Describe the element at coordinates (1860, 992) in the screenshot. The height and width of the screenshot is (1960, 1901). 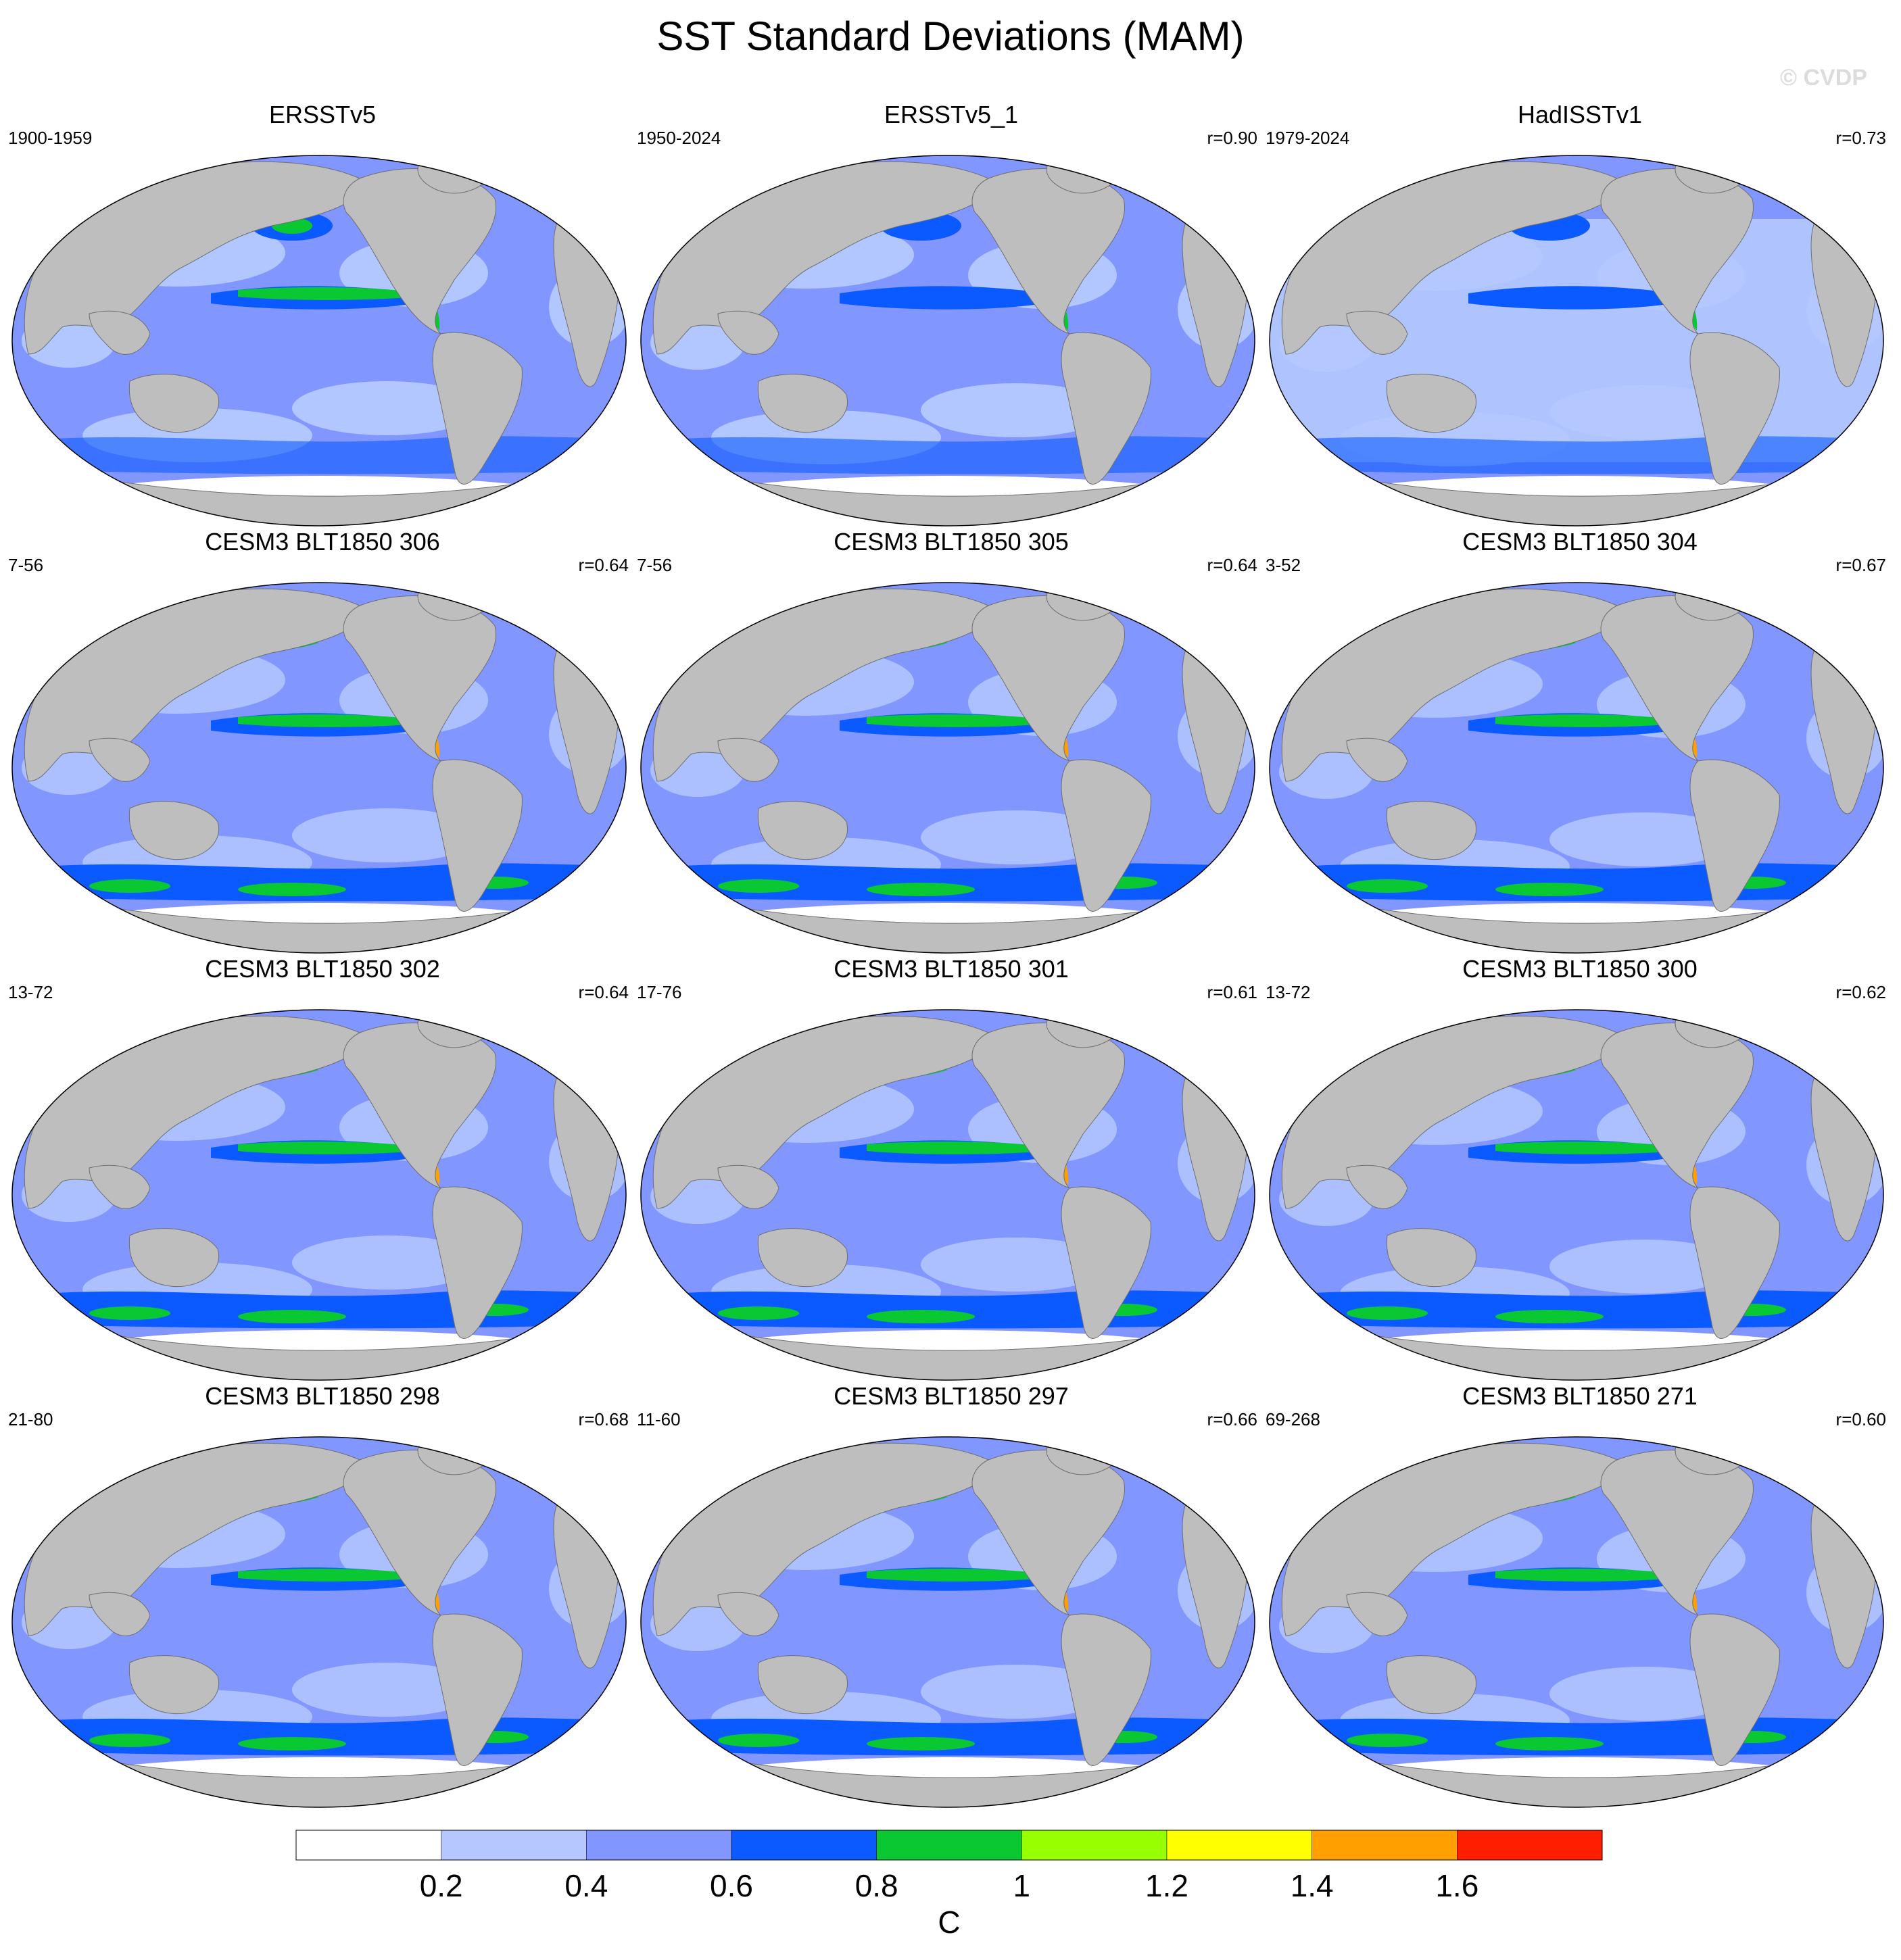
I see `panel-correlation: r=0.62` at that location.